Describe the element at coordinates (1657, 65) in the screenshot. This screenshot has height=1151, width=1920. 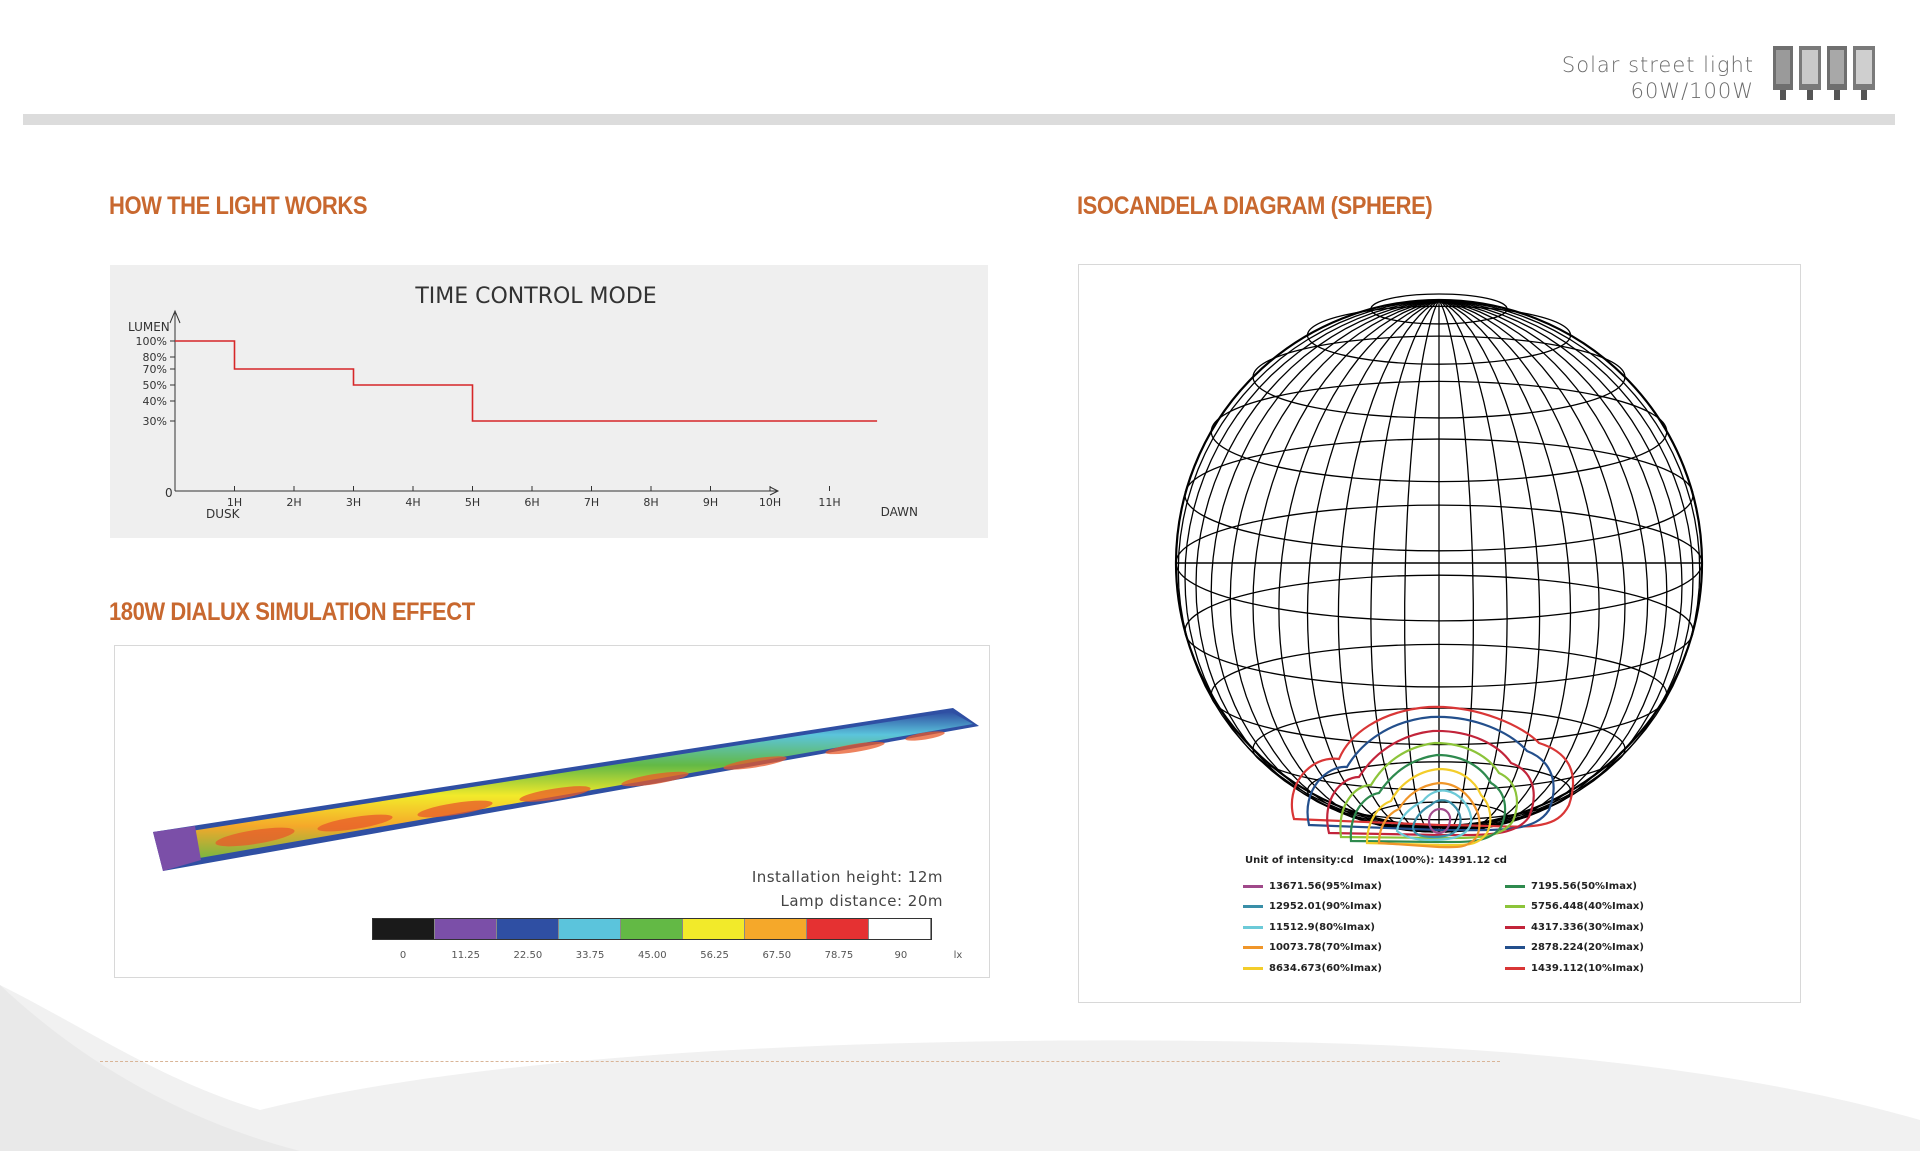
I see `brand-line1: Solar street light` at that location.